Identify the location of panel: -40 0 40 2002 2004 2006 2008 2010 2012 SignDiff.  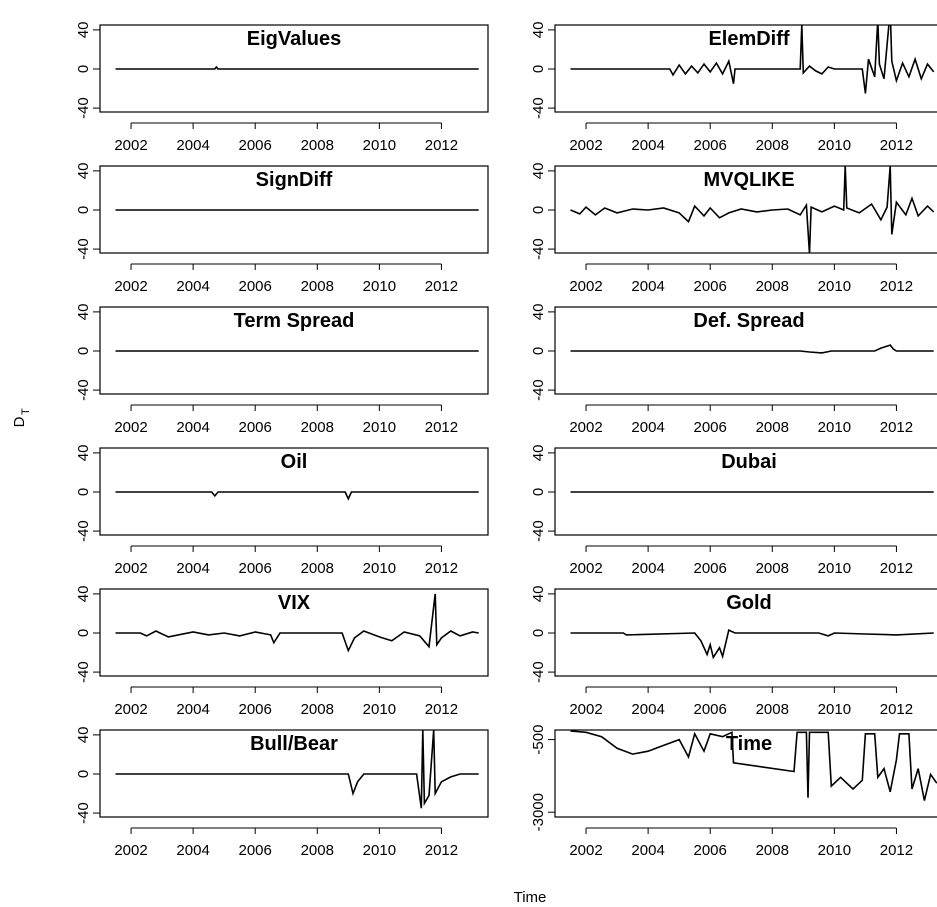
(282, 229).